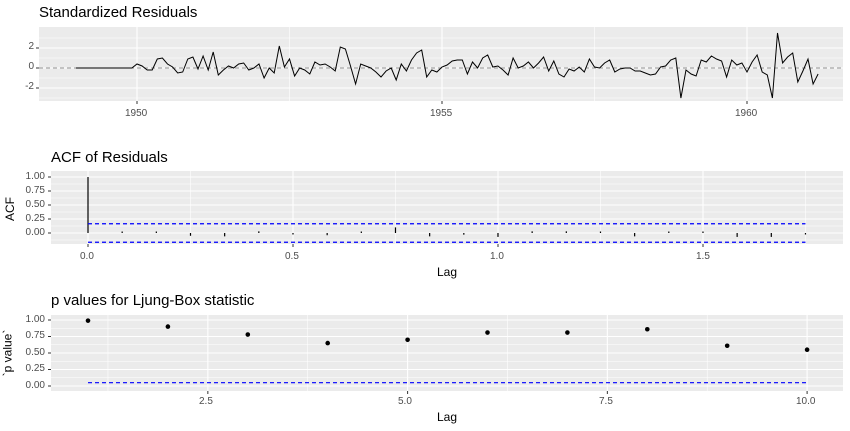 The width and height of the screenshot is (850, 431). Describe the element at coordinates (206, 401) in the screenshot. I see `ljung-xtick: 2.5` at that location.